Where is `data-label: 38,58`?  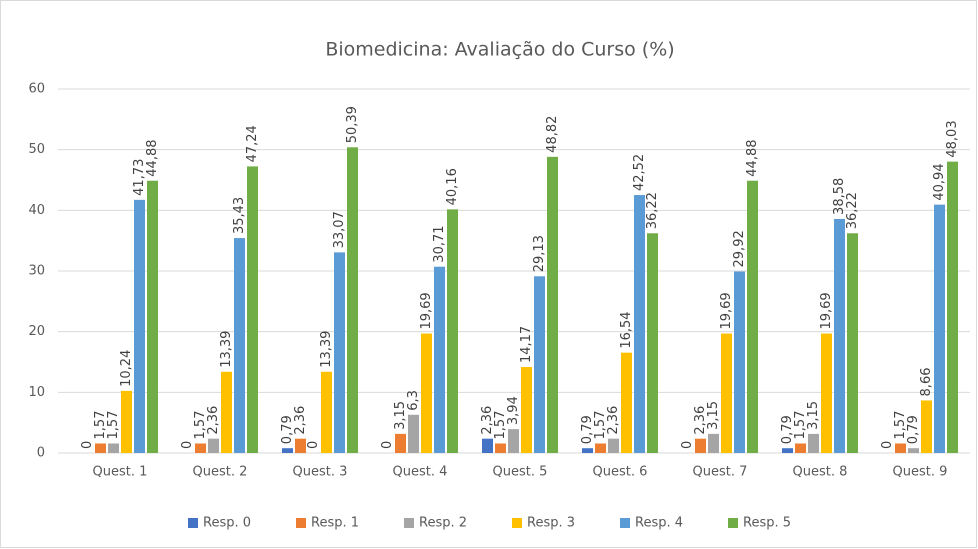 data-label: 38,58 is located at coordinates (839, 196).